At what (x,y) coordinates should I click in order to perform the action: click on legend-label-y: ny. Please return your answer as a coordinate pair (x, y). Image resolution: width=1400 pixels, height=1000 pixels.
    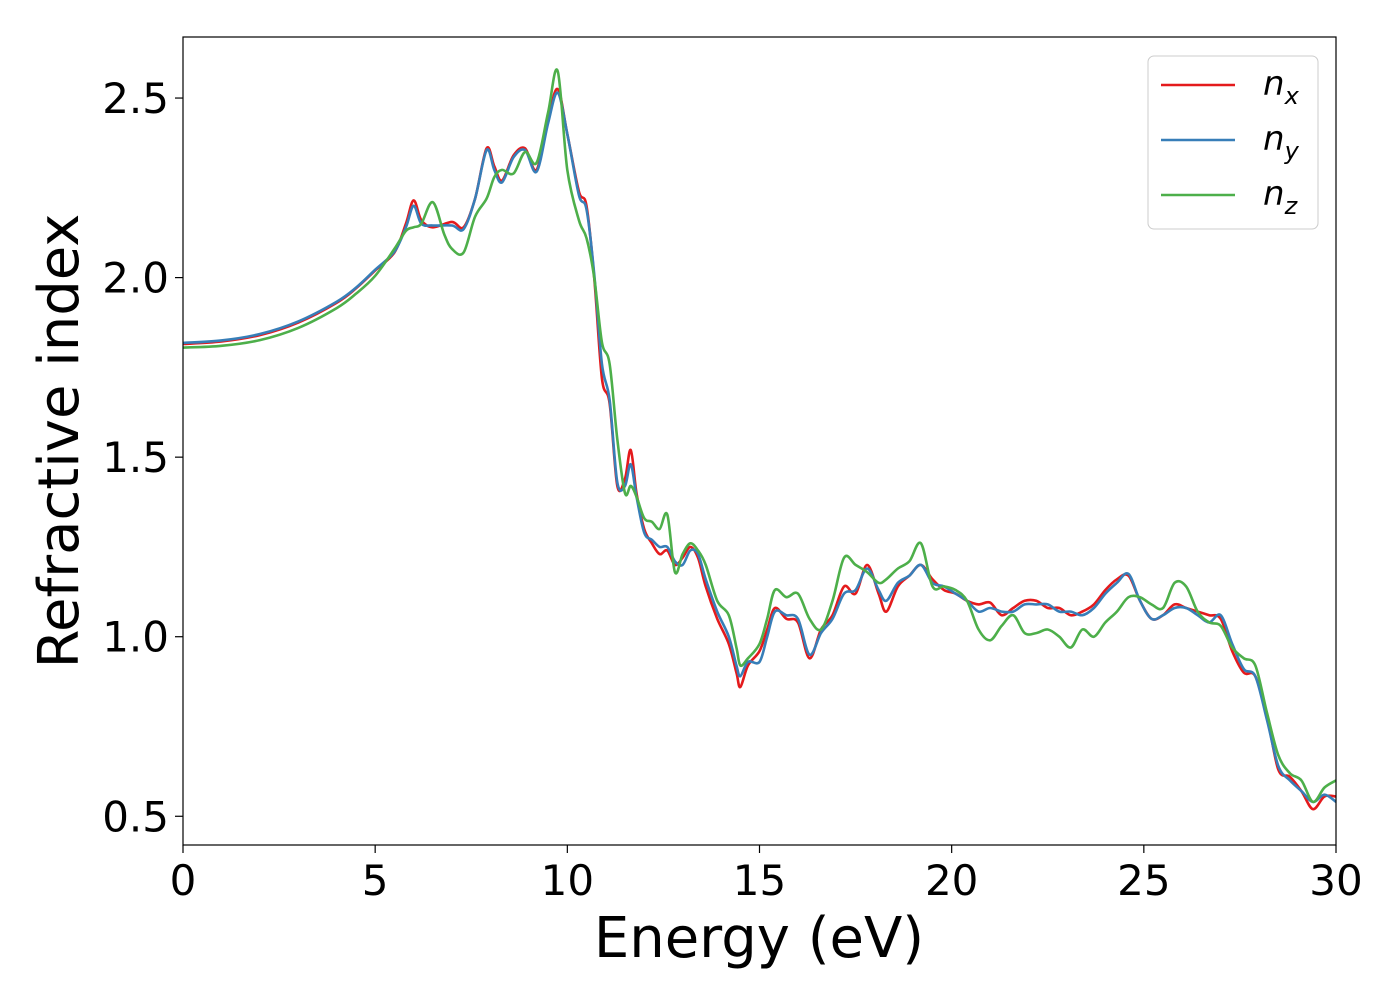
    Looking at the image, I should click on (1281, 142).